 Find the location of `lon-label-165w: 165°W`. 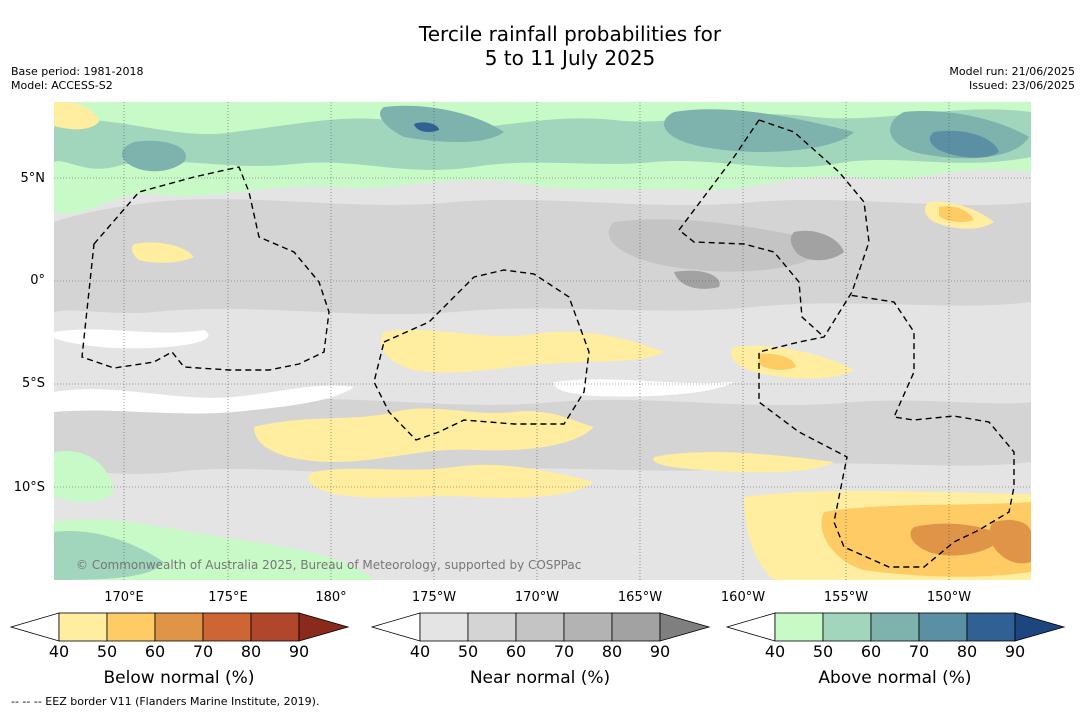

lon-label-165w: 165°W is located at coordinates (640, 597).